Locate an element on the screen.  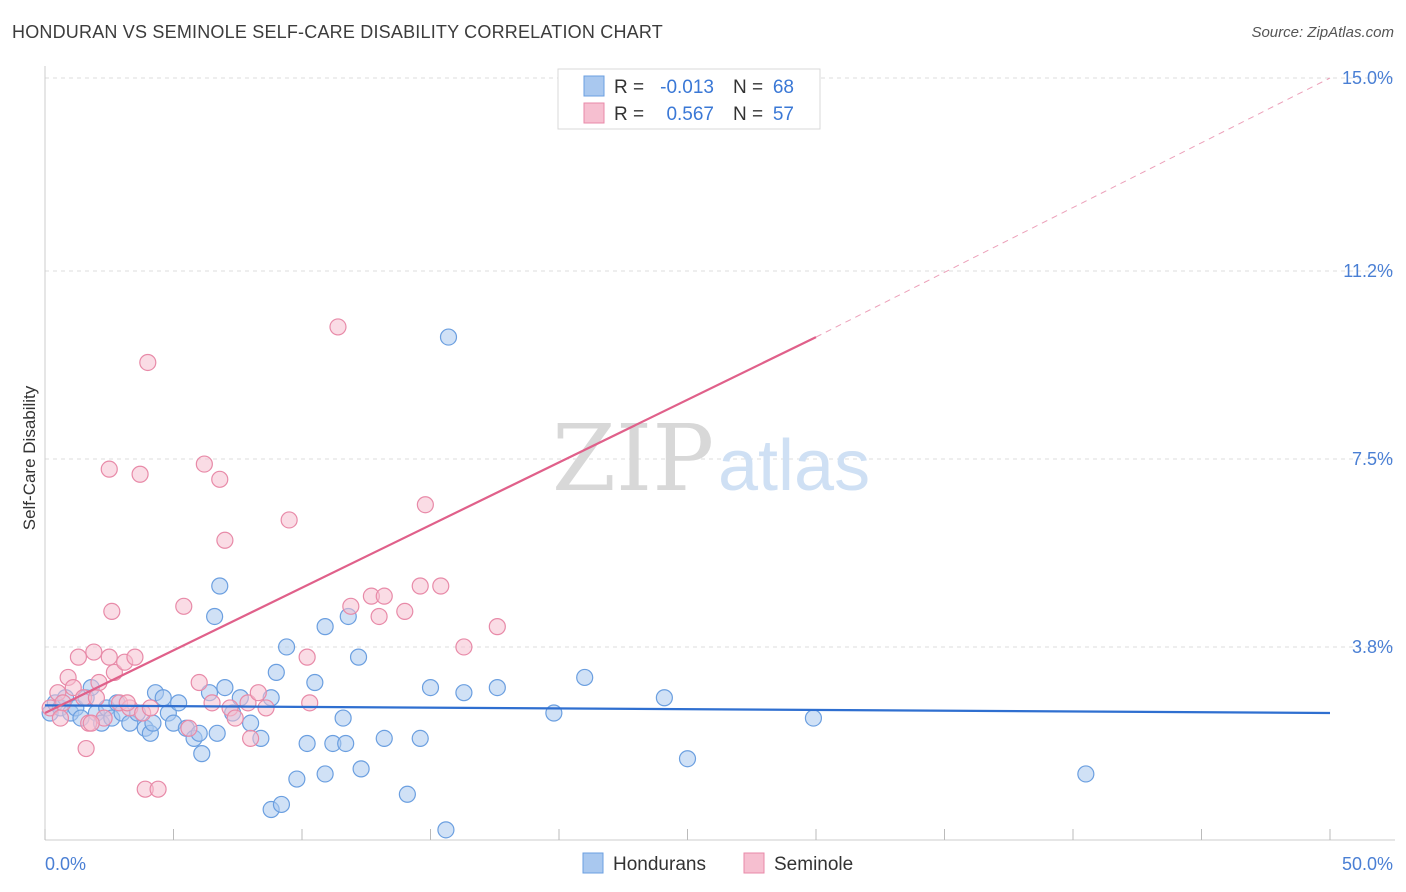
x-tick-label: 50.0% is located at coordinates (1367, 864).